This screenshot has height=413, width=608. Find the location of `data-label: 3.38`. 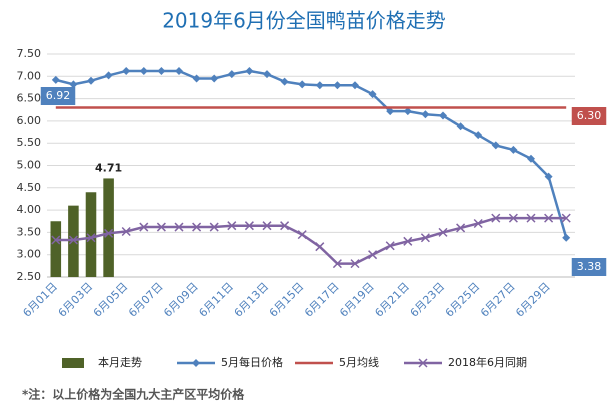

data-label: 3.38 is located at coordinates (589, 266).